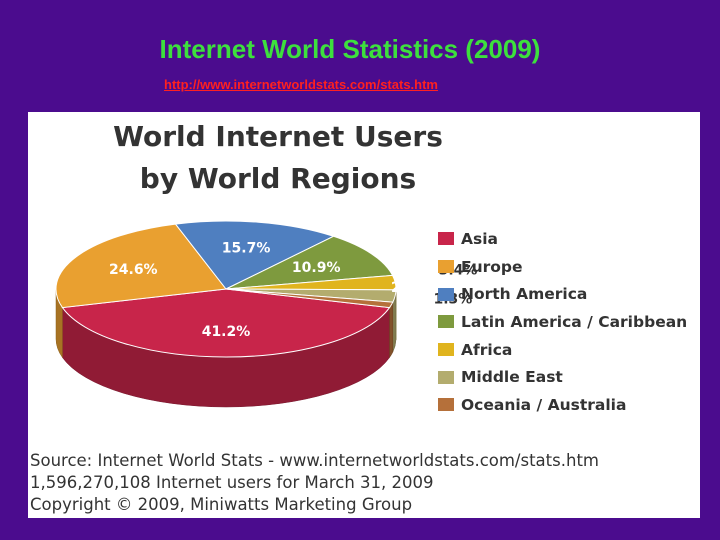 This screenshot has height=540, width=720. I want to click on pie-slice-latin-america-caribbean, so click(309, 262).